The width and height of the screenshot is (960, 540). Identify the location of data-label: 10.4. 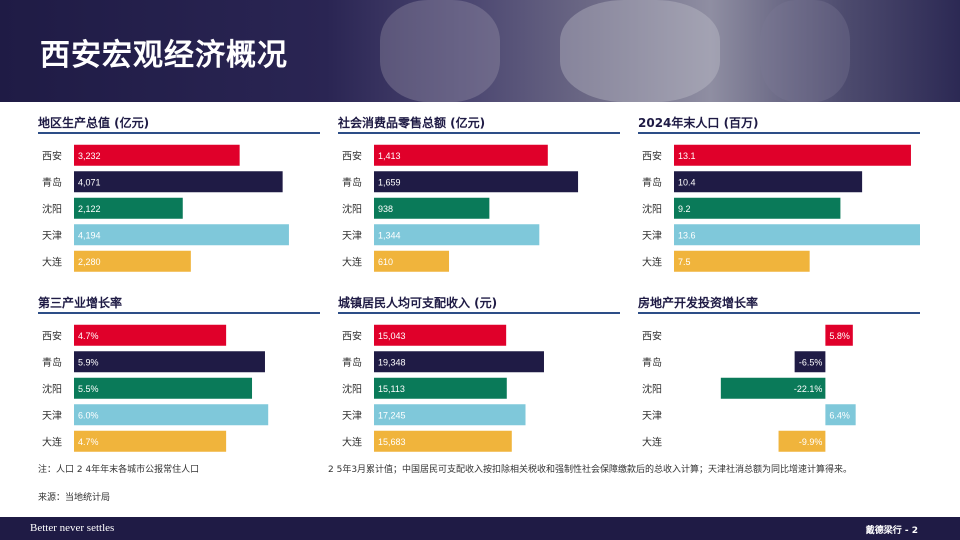
(687, 182).